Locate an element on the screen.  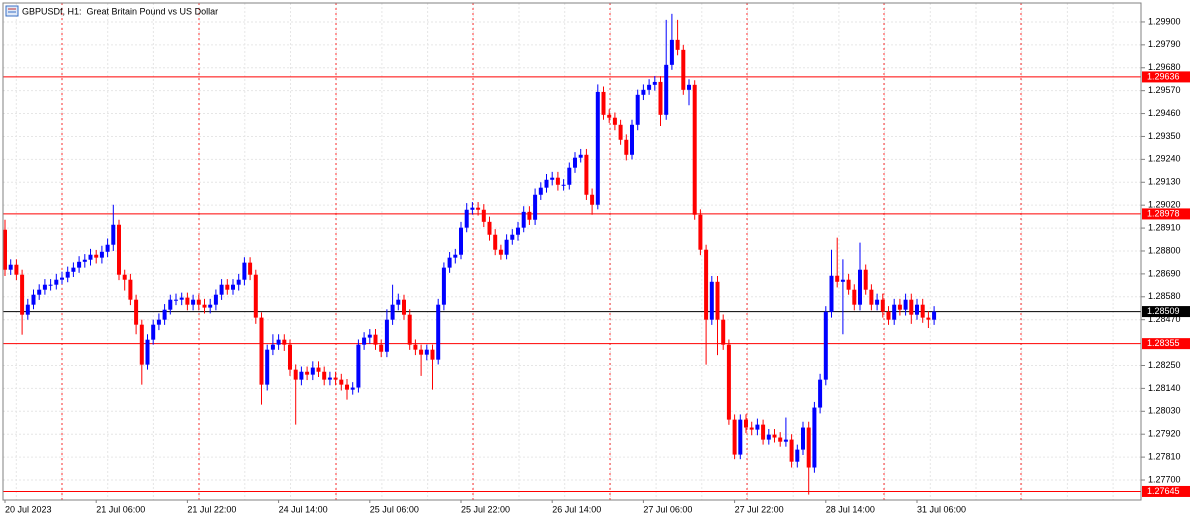
y-tick-label: 1.29240 is located at coordinates (1164, 159).